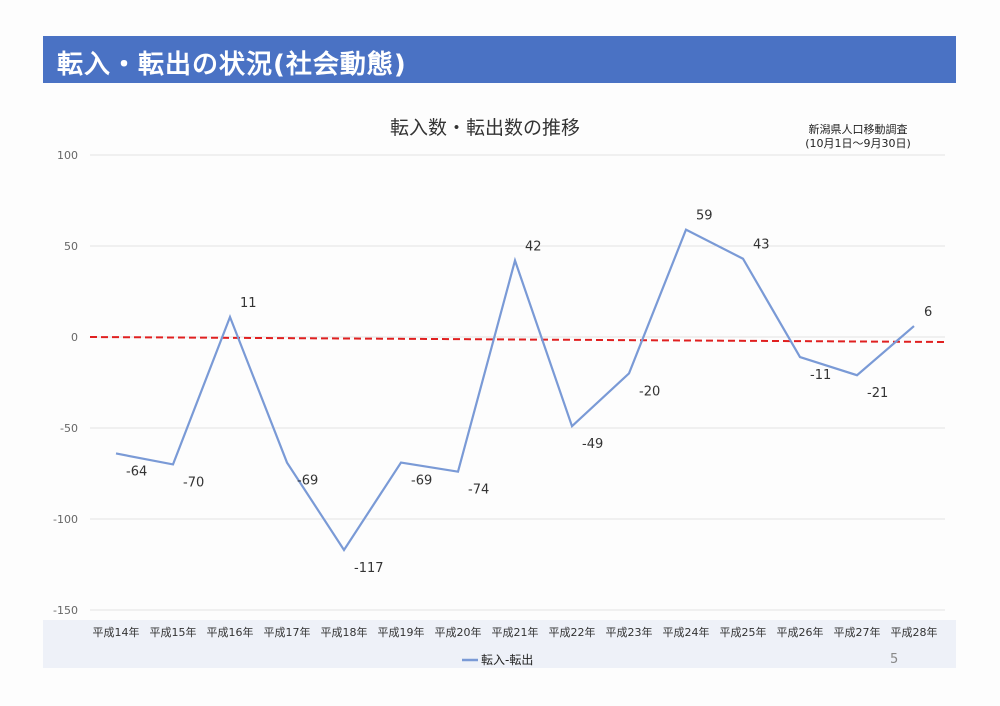 This screenshot has height=706, width=1000. Describe the element at coordinates (67, 155) in the screenshot. I see `y-tick-label: 100` at that location.